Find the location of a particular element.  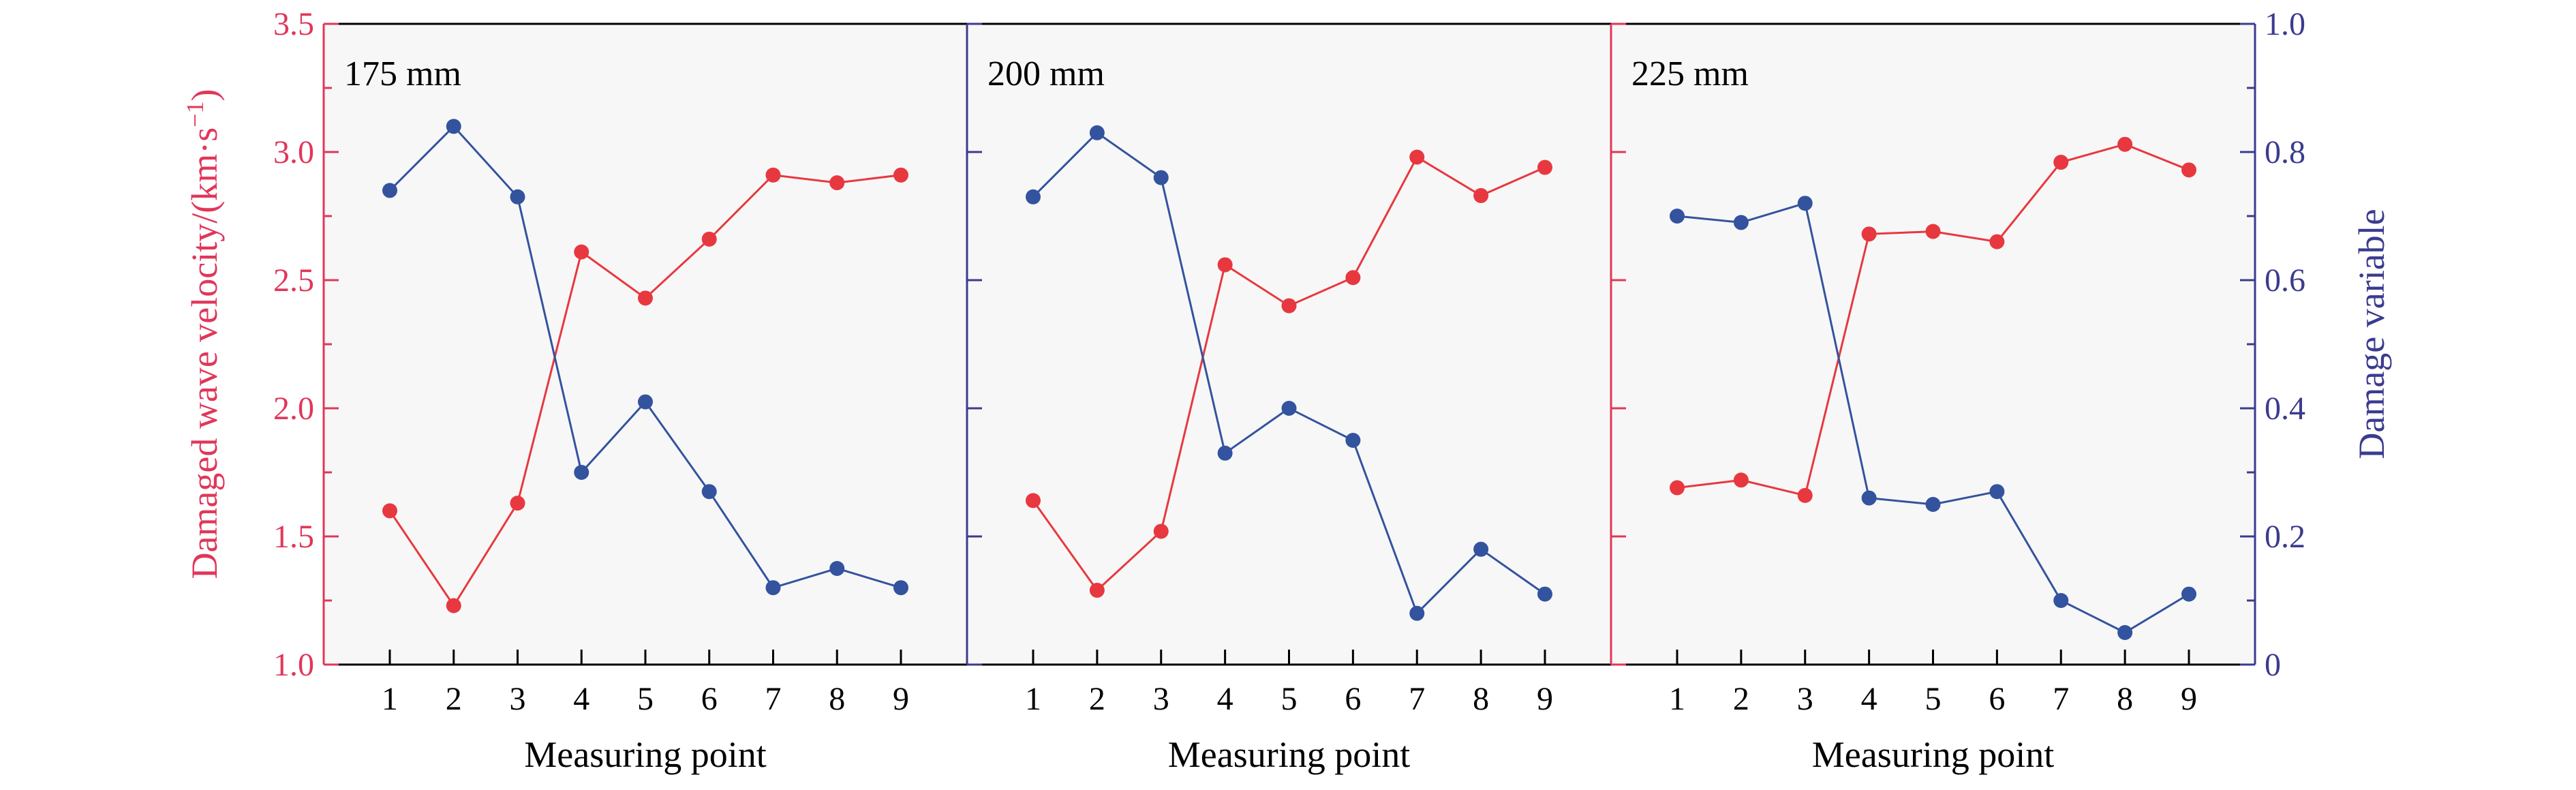

y-right-tick-label: 1.0 is located at coordinates (2285, 24).